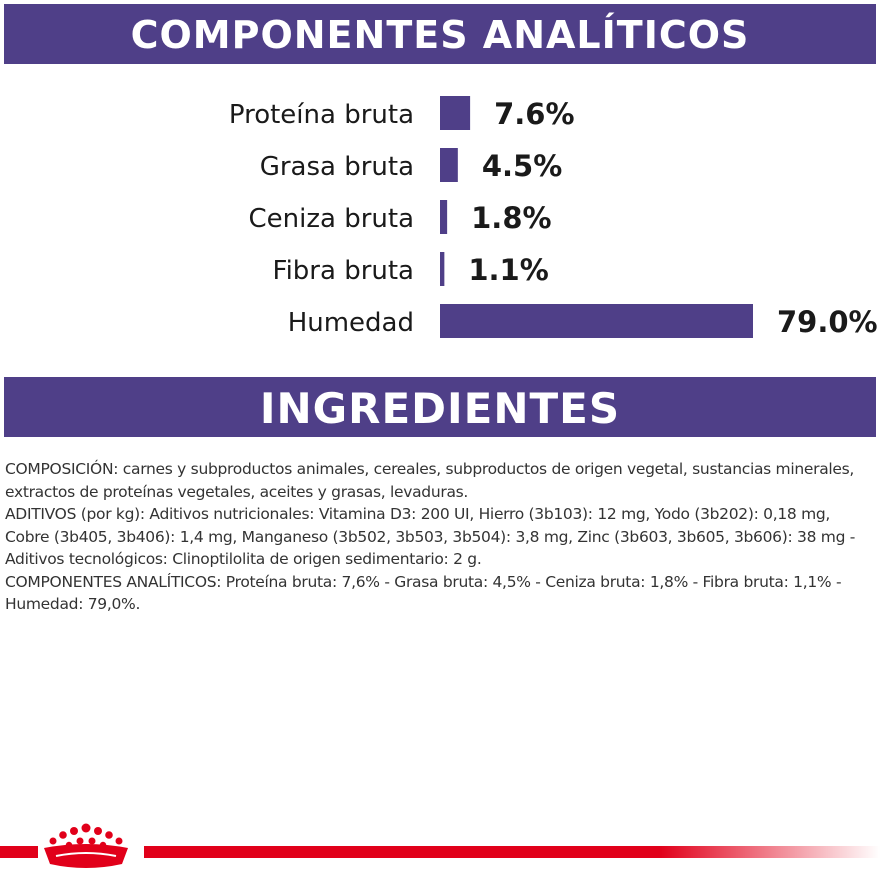  What do you see at coordinates (321, 115) in the screenshot?
I see `bar-category-label: Proteína bruta` at bounding box center [321, 115].